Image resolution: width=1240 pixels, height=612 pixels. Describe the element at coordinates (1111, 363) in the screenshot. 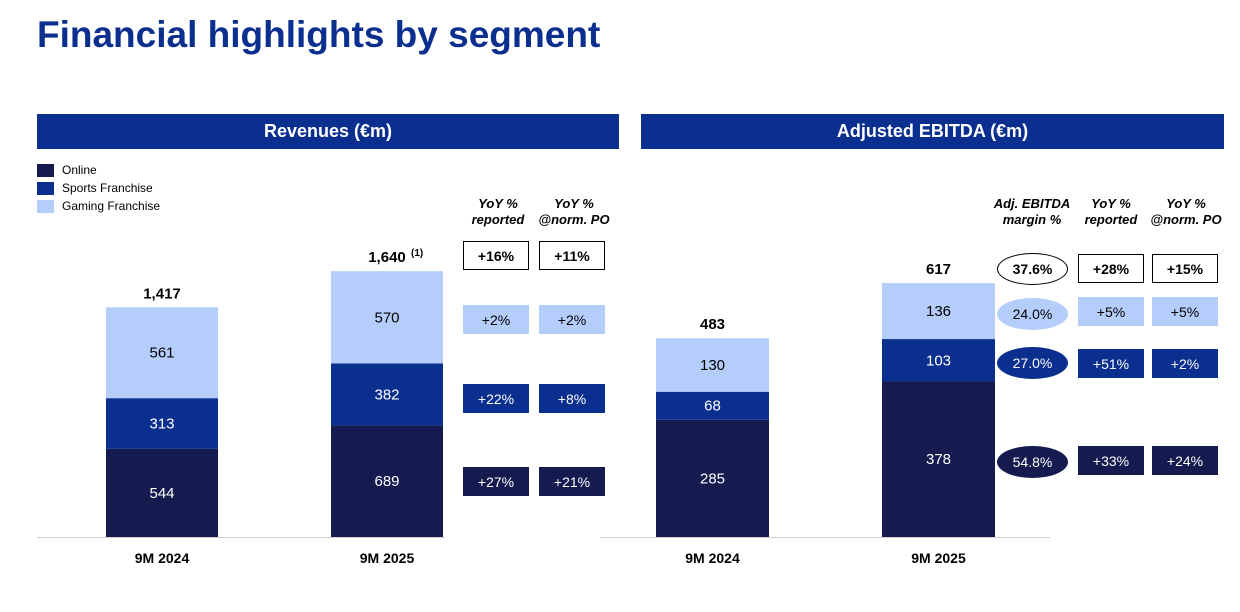

I see `ebitda-sports-reported-pill: +51%` at that location.